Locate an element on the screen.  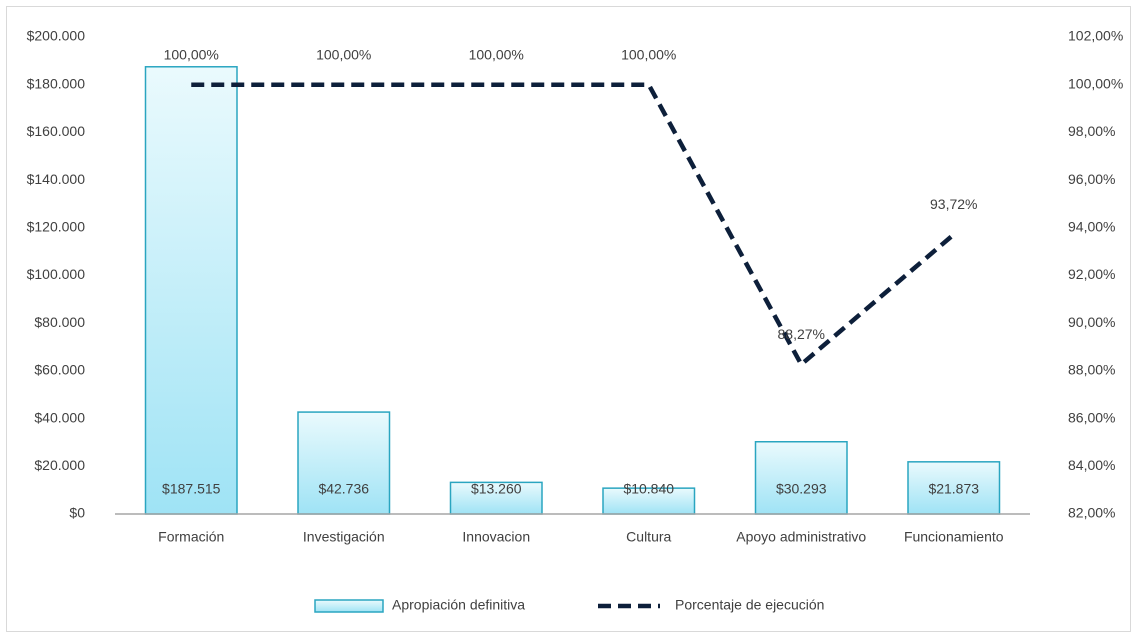
y-tick-label: $120.000 is located at coordinates (56, 227).